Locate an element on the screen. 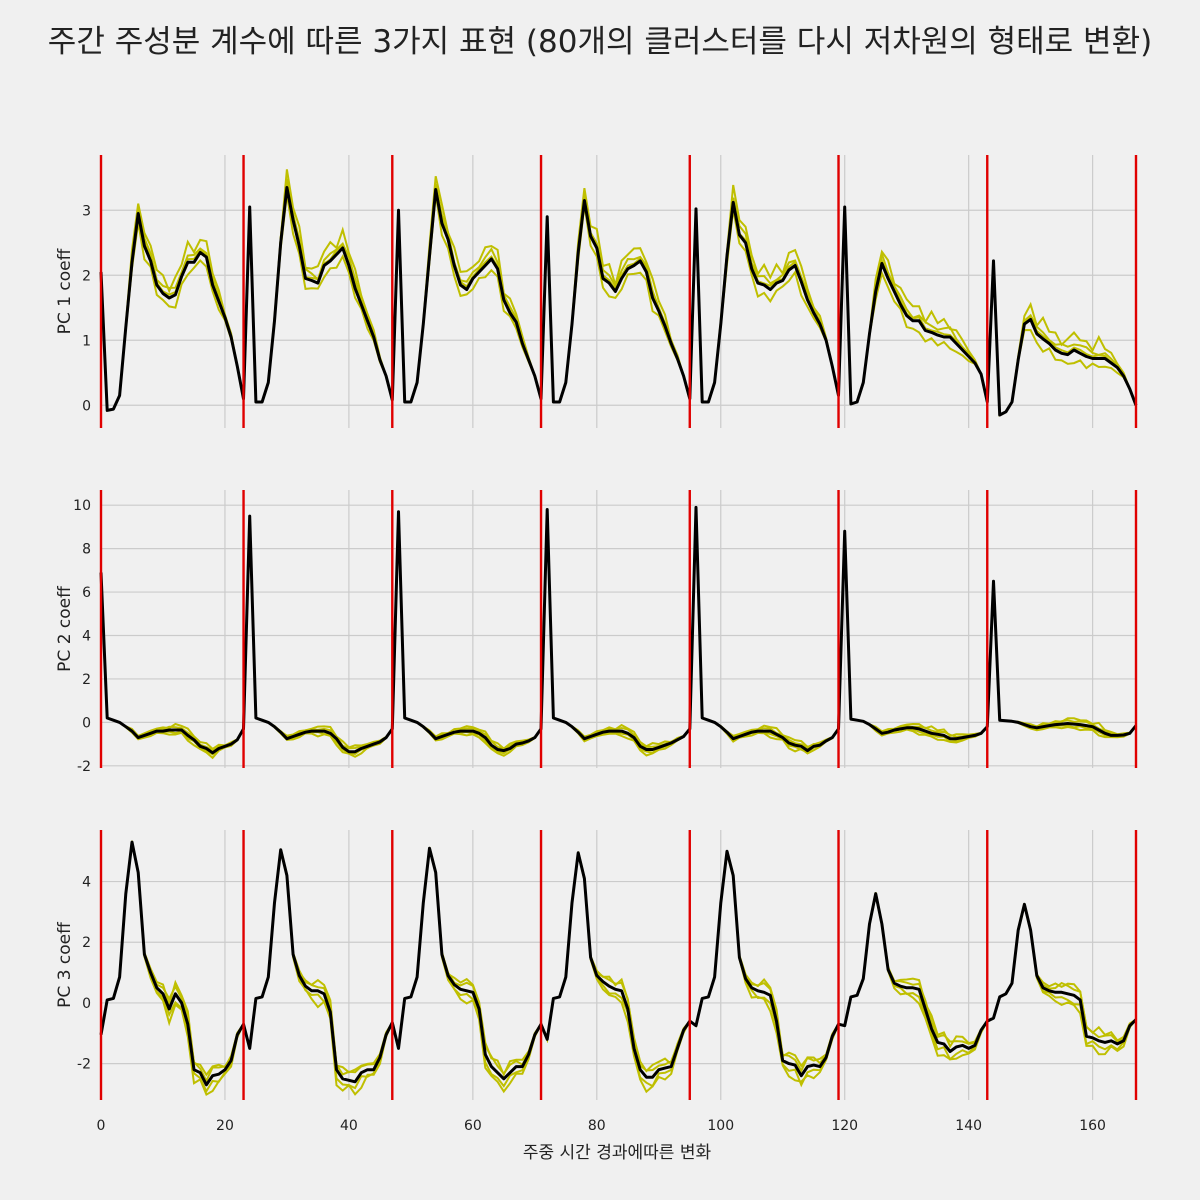 This screenshot has width=1200, height=1200. x-tick-label: 100 is located at coordinates (720, 1126).